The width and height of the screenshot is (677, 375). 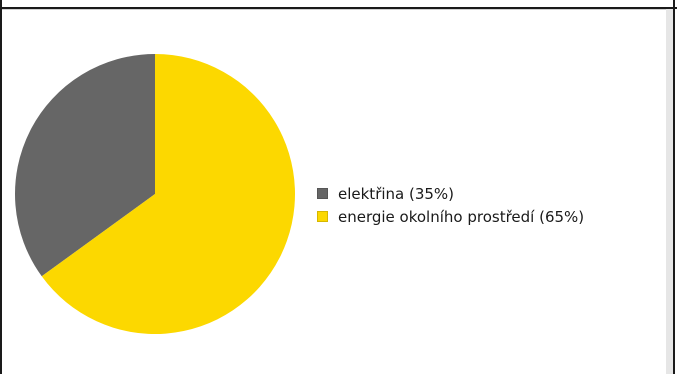 What do you see at coordinates (669, 191) in the screenshot?
I see `scrollbar-track` at bounding box center [669, 191].